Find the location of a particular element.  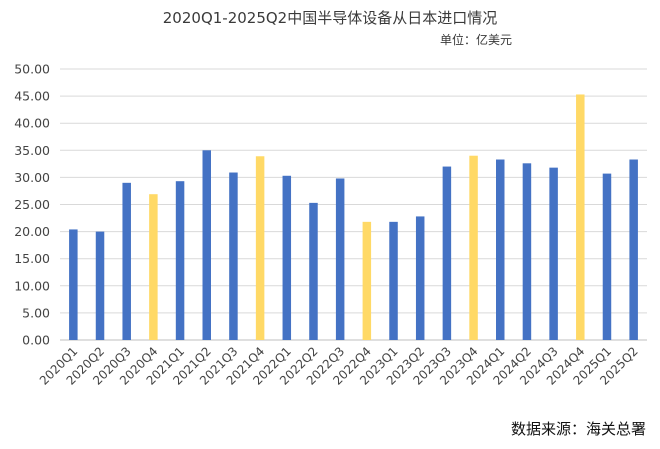

y-tick-label: 40.00 is located at coordinates (32, 123).